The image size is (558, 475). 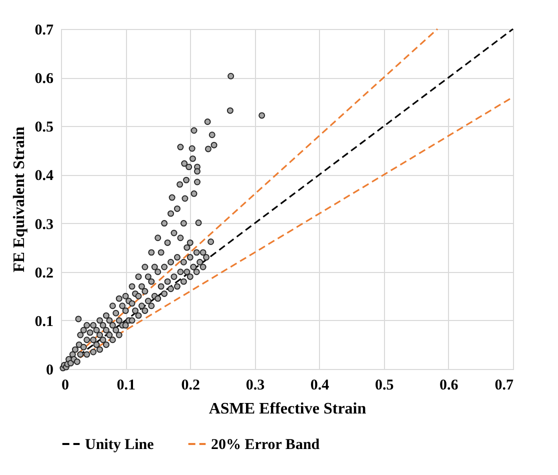 I want to click on x-tick-label: 0.6, so click(x=449, y=386).